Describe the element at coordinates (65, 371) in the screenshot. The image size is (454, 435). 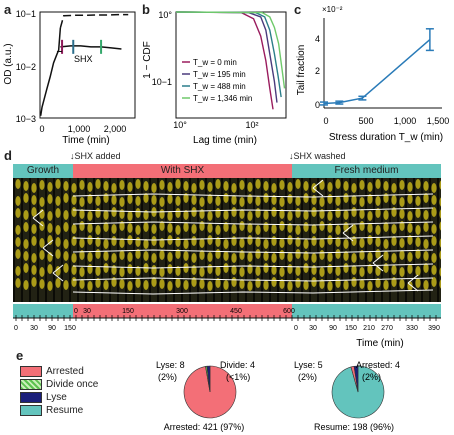
I see `legend-label: Arrested` at that location.